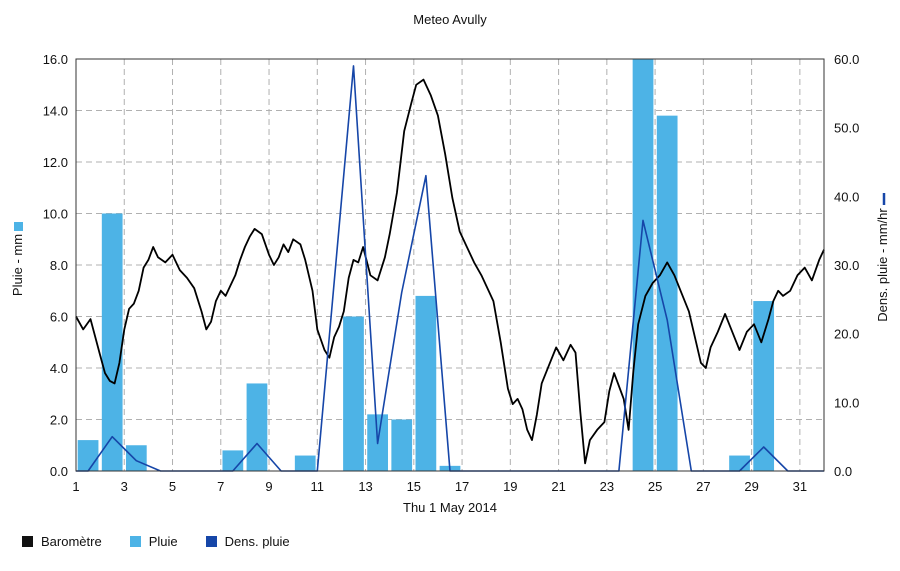  Describe the element at coordinates (27, 541) in the screenshot. I see `legend-swatch-barometre` at that location.